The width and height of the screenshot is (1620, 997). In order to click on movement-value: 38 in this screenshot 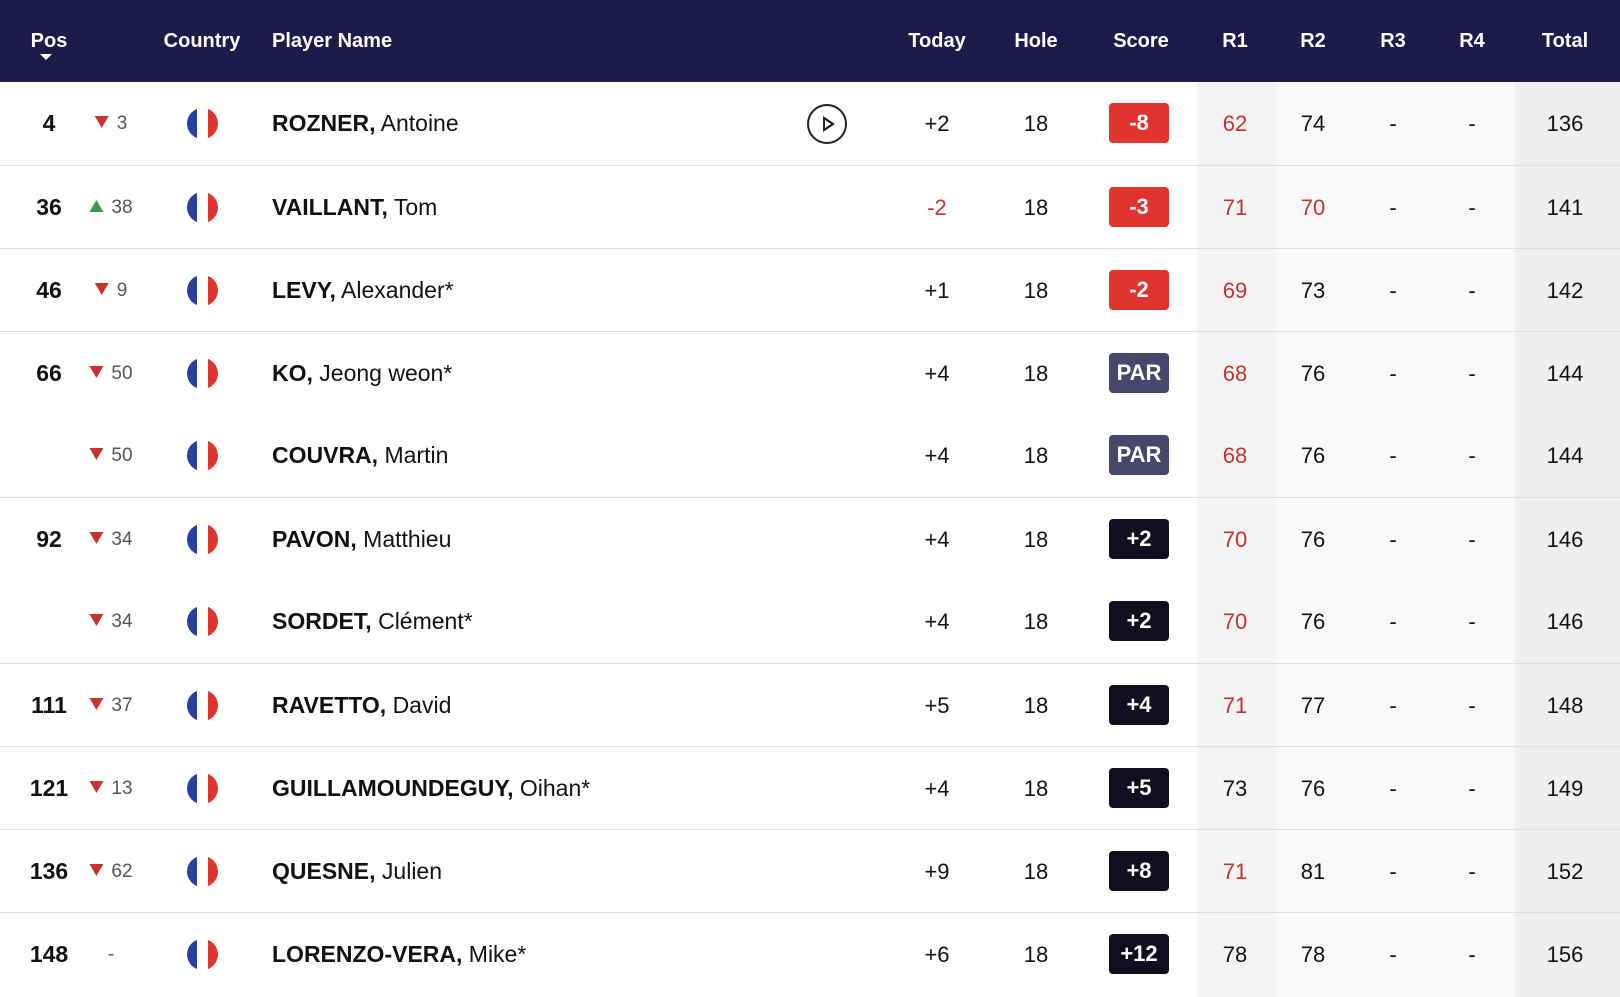, I will do `click(122, 207)`.